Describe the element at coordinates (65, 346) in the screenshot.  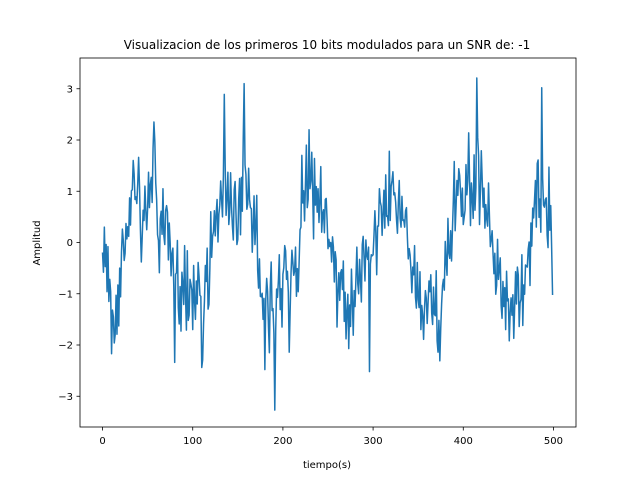
I see `y-tick-label: −2` at that location.